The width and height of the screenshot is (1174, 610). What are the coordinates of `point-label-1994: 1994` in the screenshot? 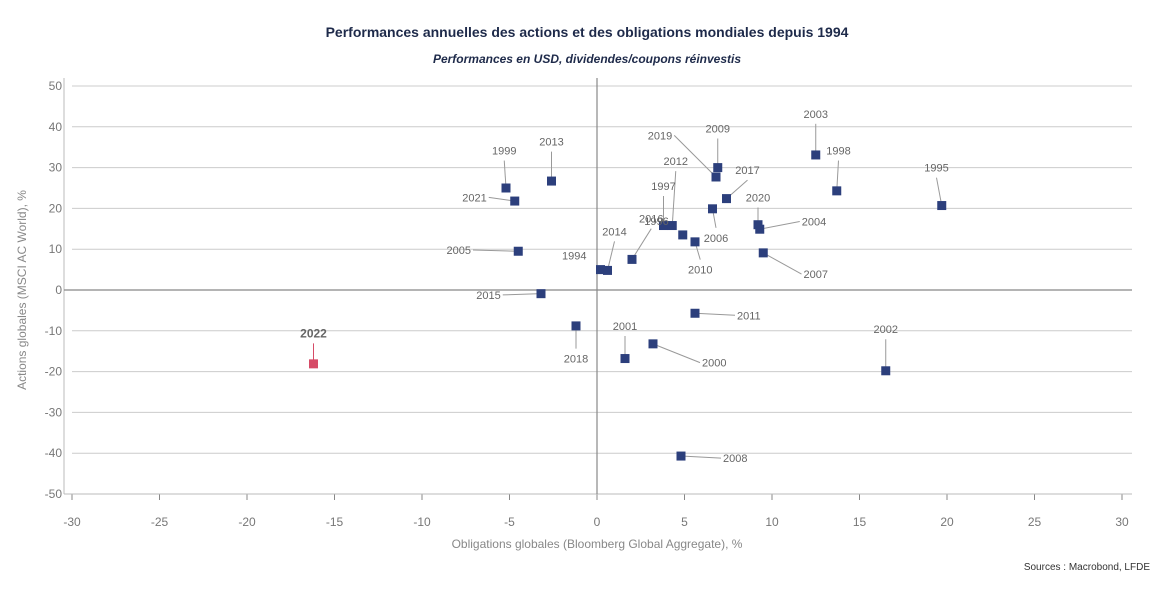 It's located at (574, 257).